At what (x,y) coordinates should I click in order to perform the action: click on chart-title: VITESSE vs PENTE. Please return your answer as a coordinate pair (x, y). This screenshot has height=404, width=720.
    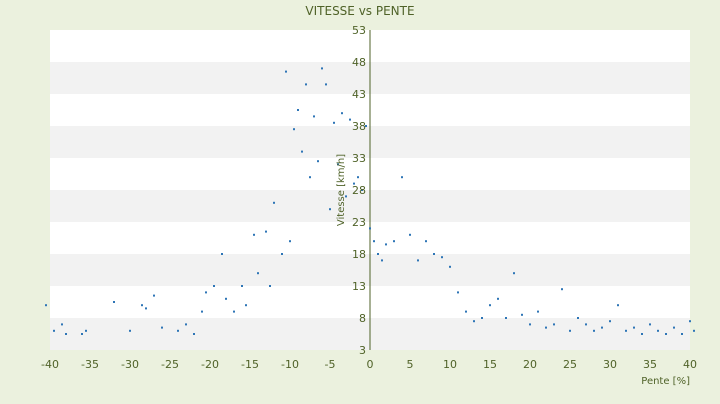
    Looking at the image, I should click on (359, 11).